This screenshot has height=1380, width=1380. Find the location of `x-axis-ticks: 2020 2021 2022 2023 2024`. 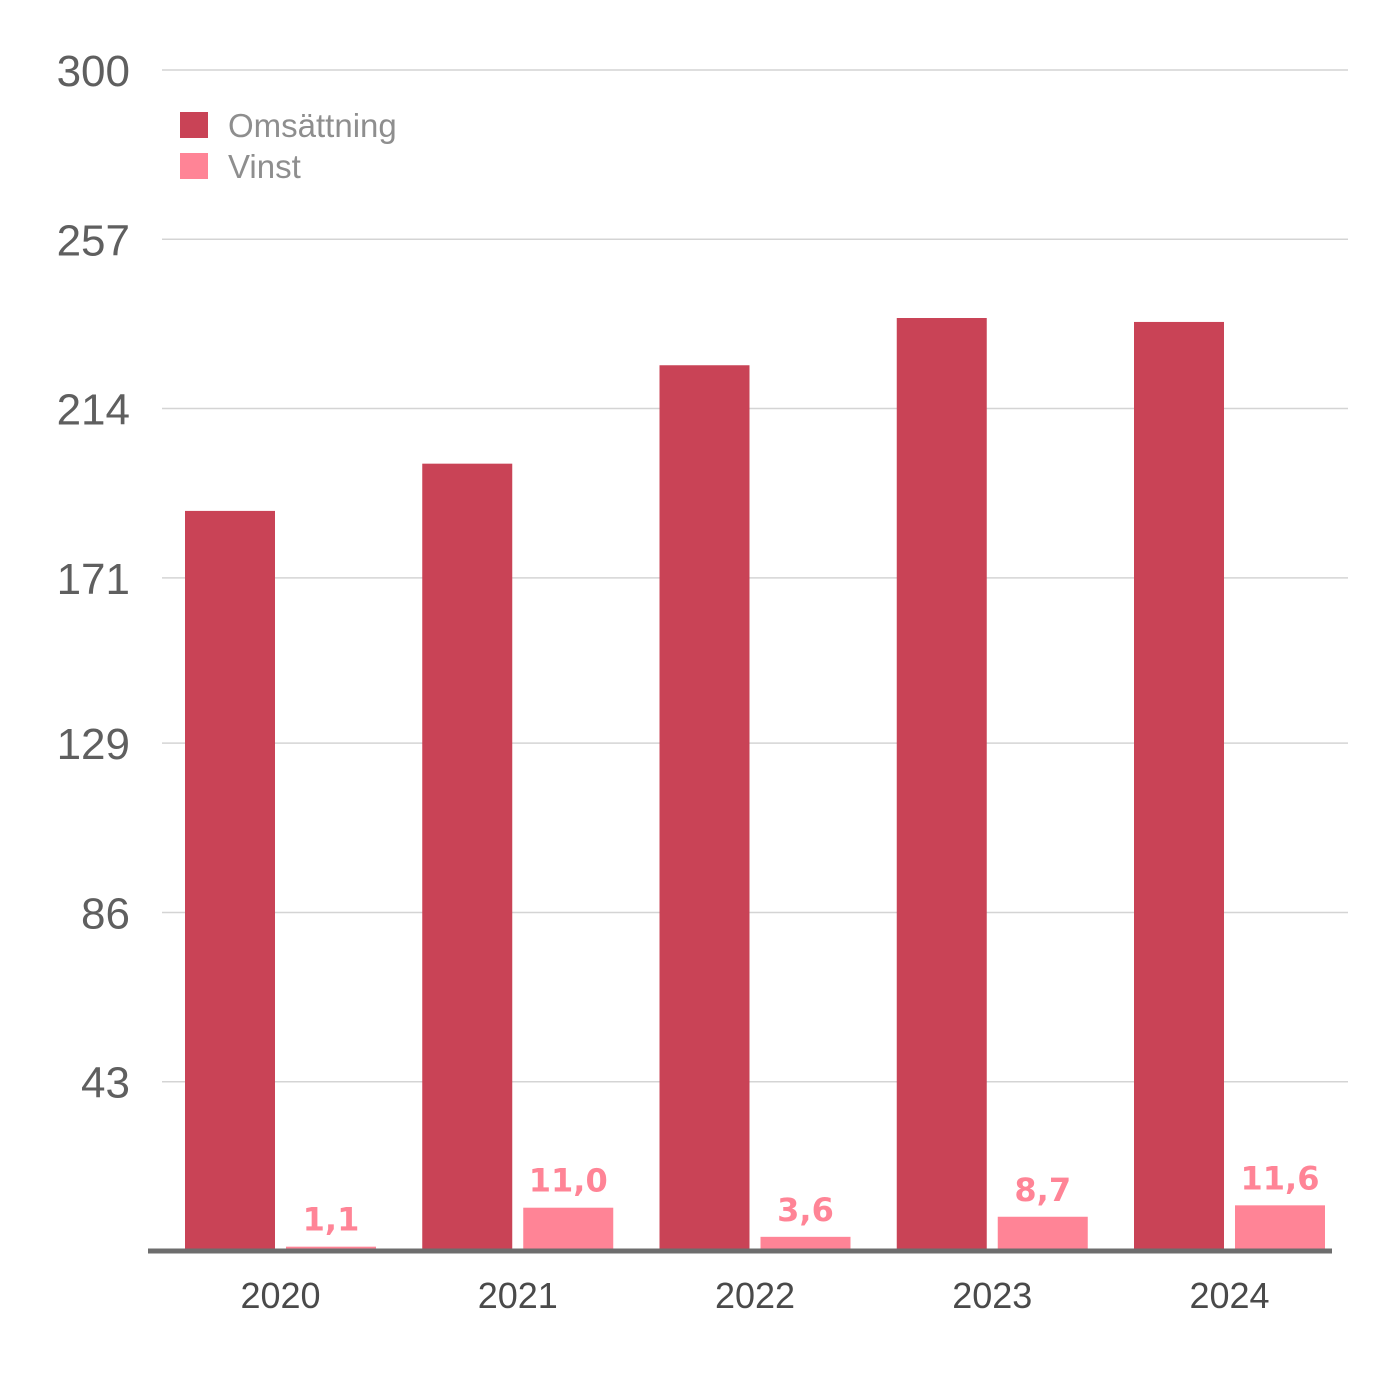

x-axis-ticks: 2020 2021 2022 2023 2024 is located at coordinates (754, 1295).